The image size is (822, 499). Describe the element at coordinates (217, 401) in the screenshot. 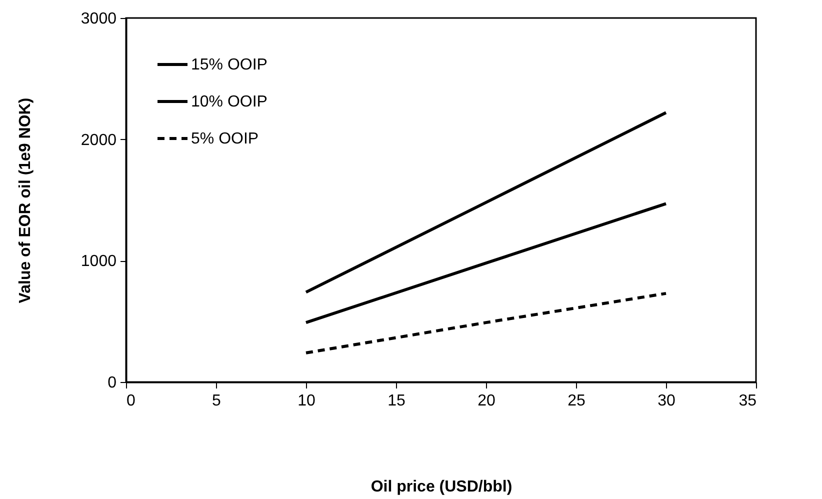

I see `x-tick-label: 5` at that location.